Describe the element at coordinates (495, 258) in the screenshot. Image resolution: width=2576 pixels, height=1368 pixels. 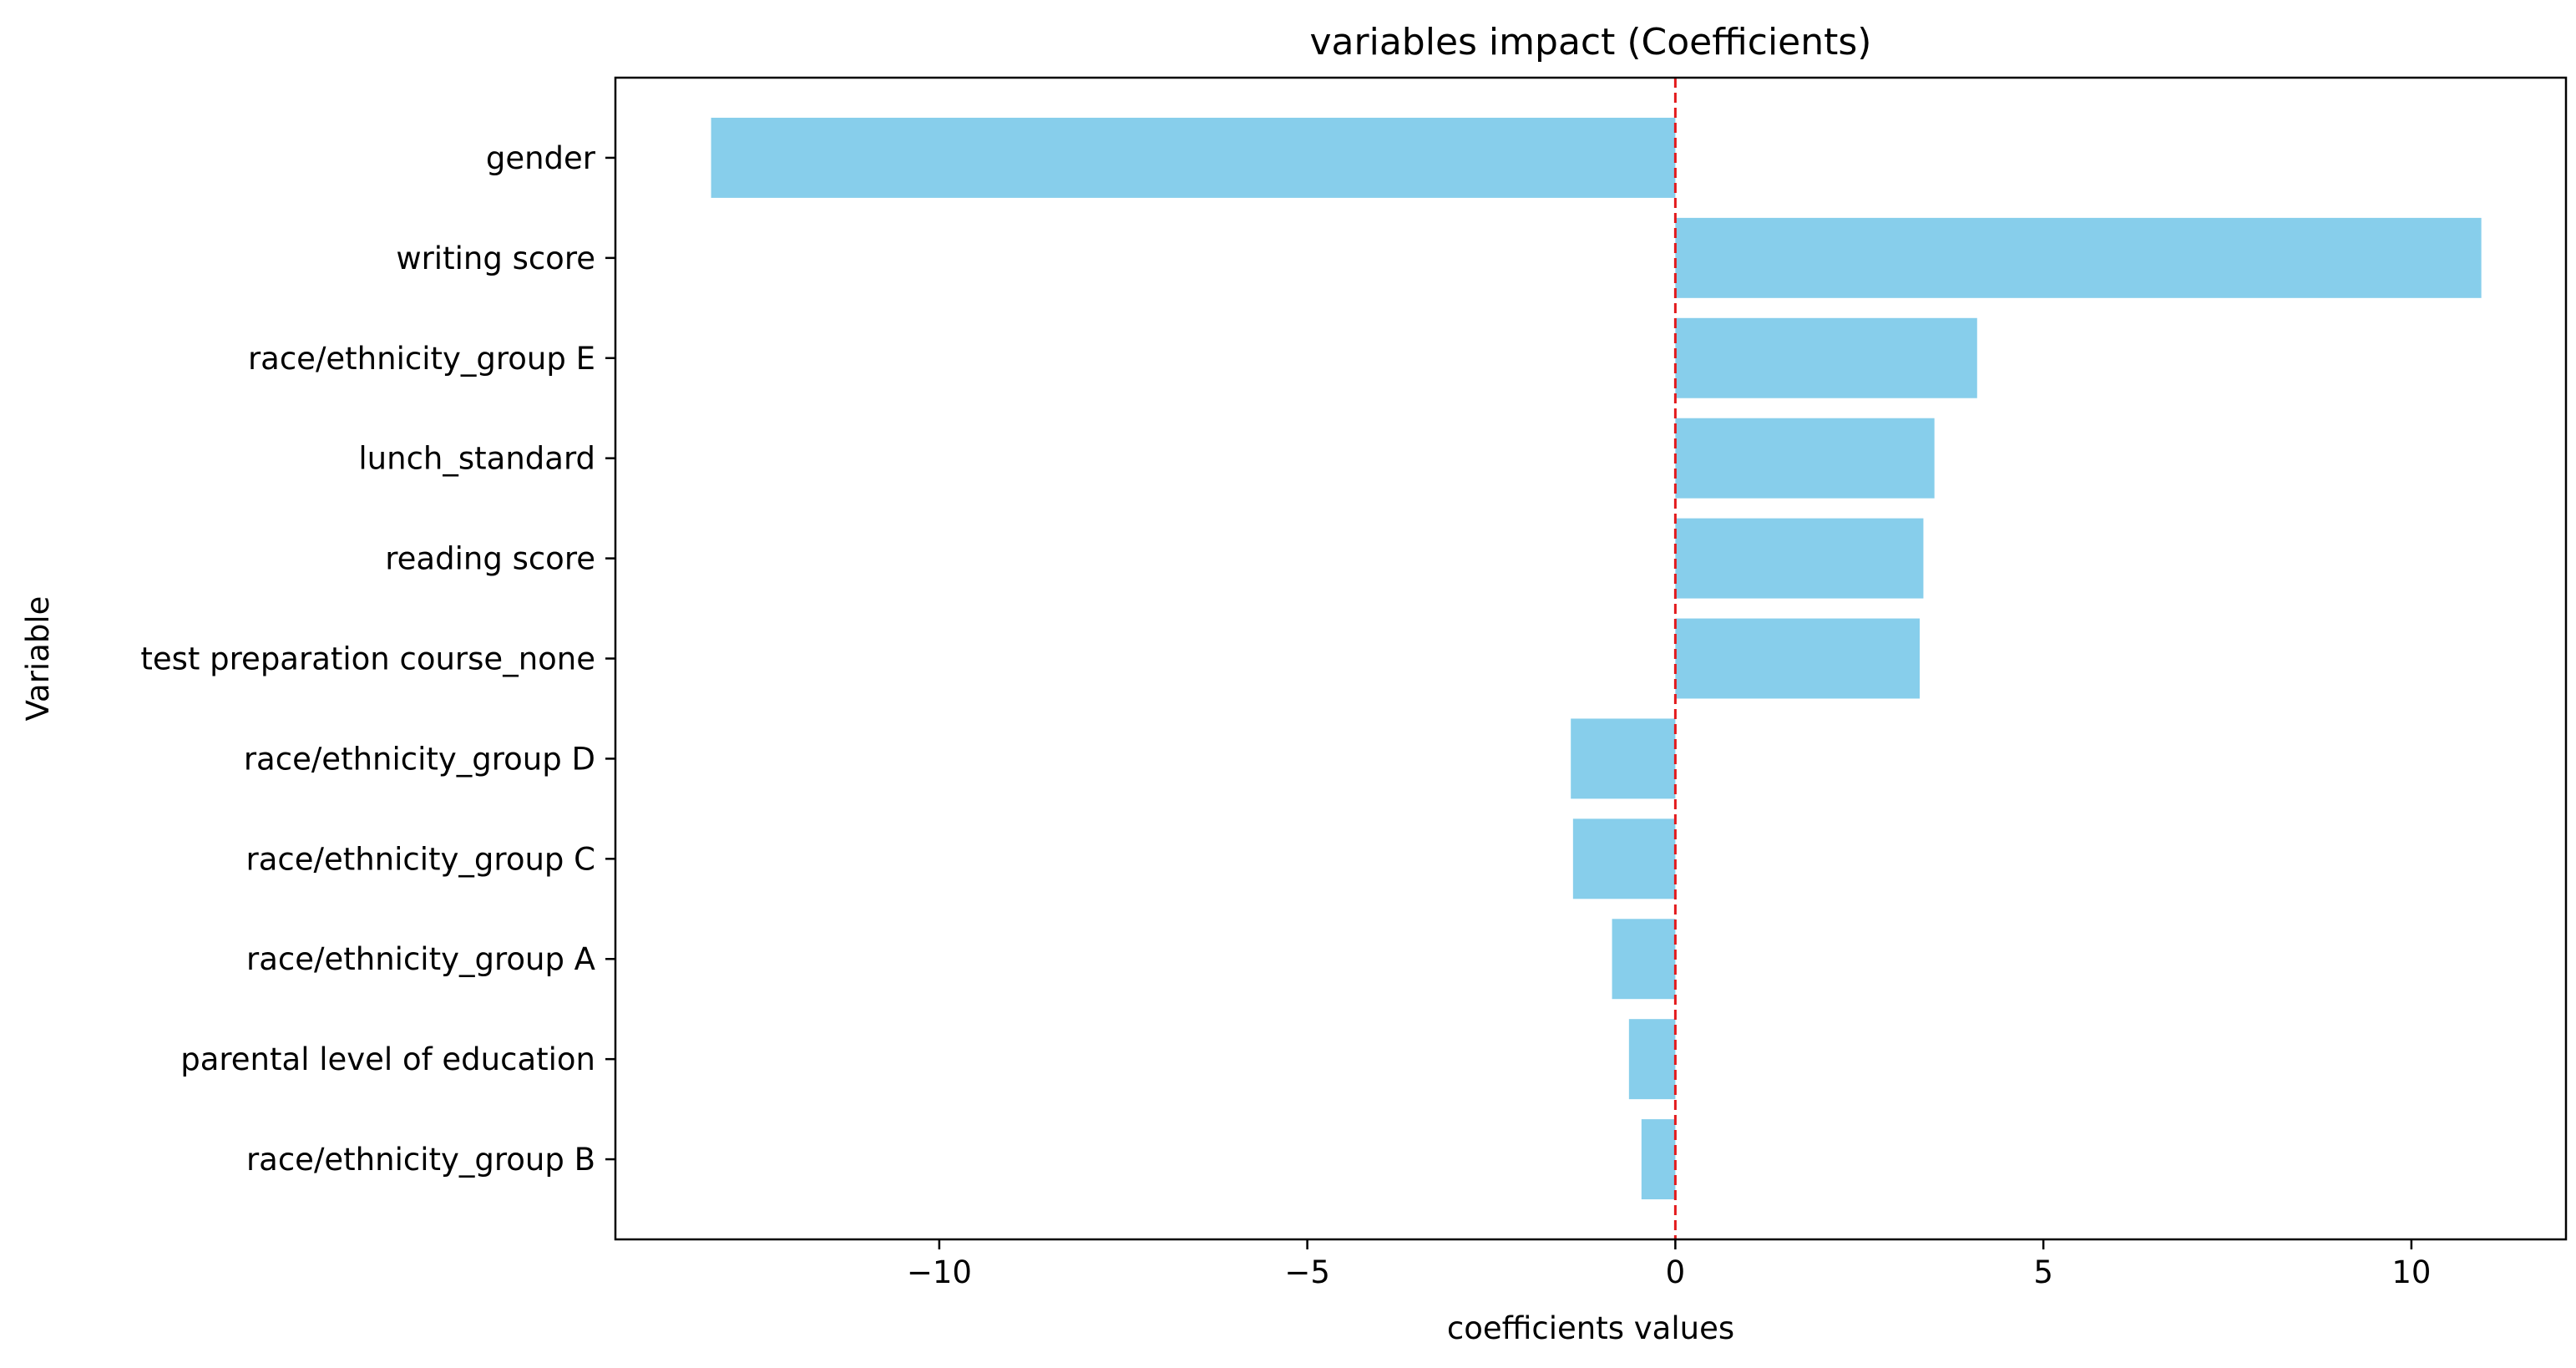
I see `y-tick-label: writing score` at that location.